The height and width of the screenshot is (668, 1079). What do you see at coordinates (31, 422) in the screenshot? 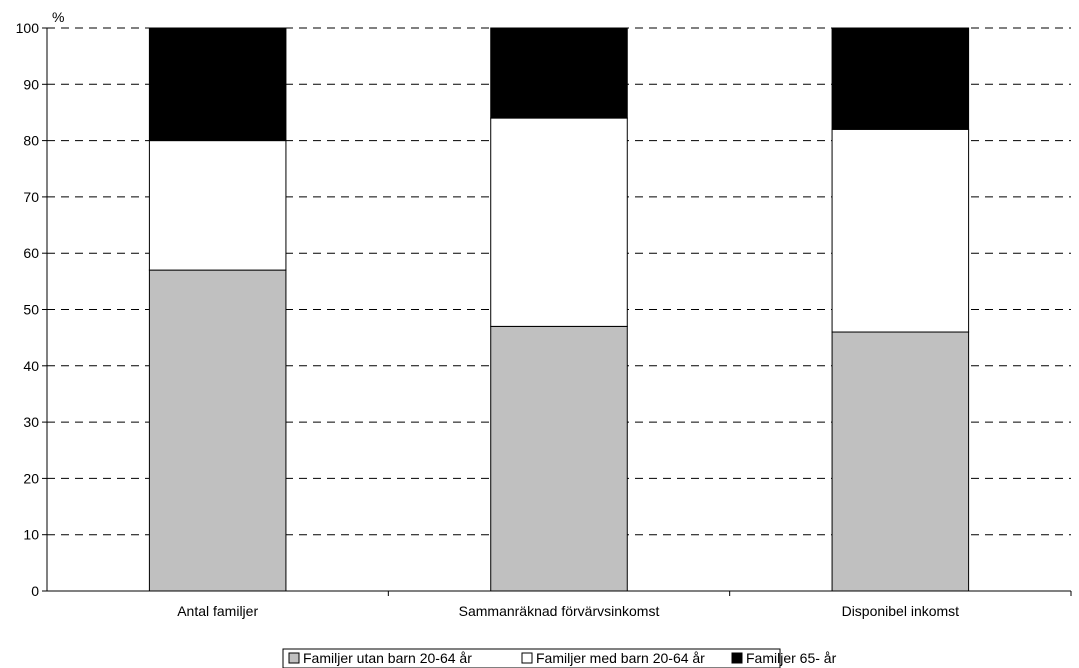
I see `y-tick-label-30: 30` at bounding box center [31, 422].